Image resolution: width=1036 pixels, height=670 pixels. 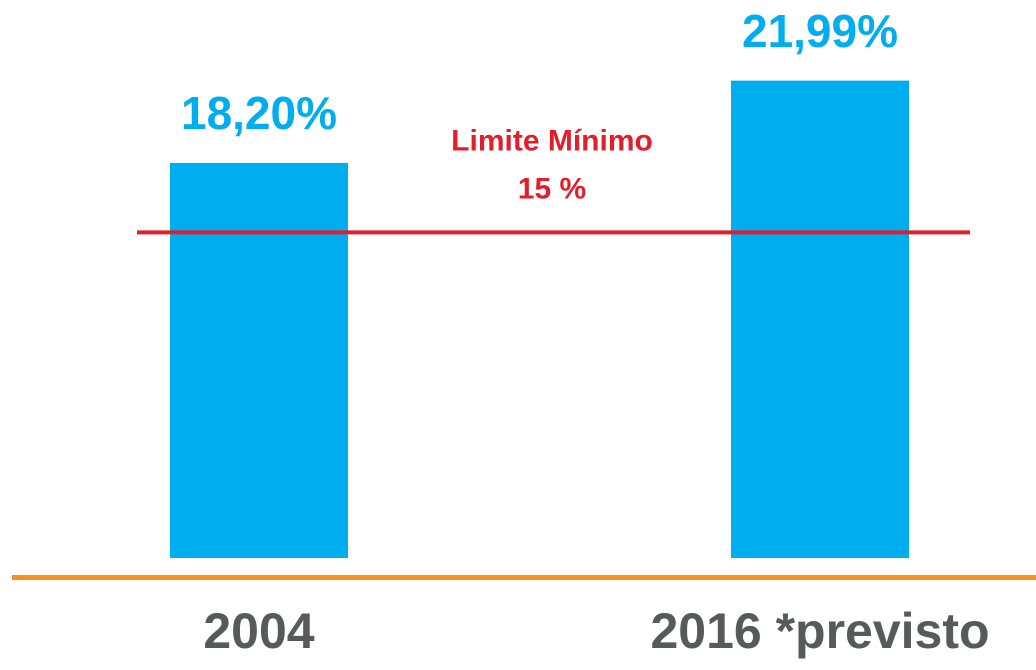 What do you see at coordinates (524, 577) in the screenshot?
I see `x-axis-line` at bounding box center [524, 577].